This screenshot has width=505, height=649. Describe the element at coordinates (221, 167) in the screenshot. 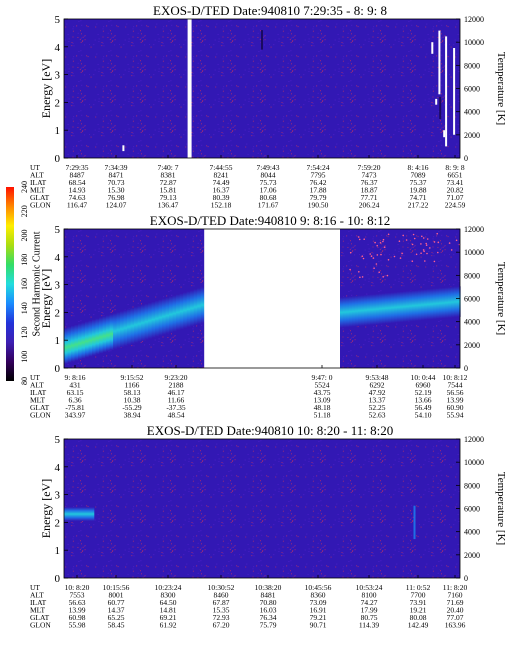

I see `orbit-value: 7:44:55` at that location.